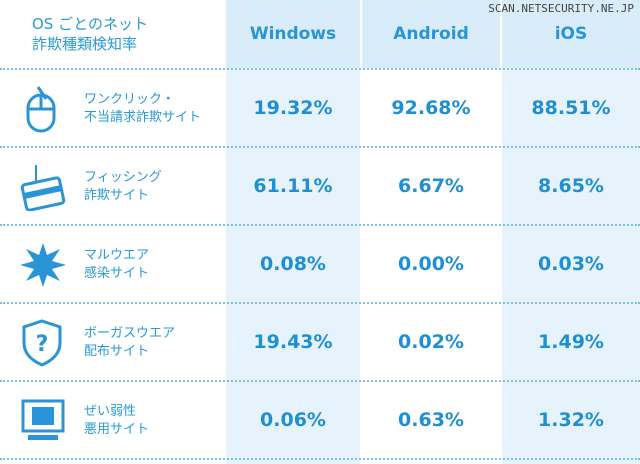  Describe the element at coordinates (123, 187) in the screenshot. I see `row-label: フィッシング 詐欺サイト` at that location.